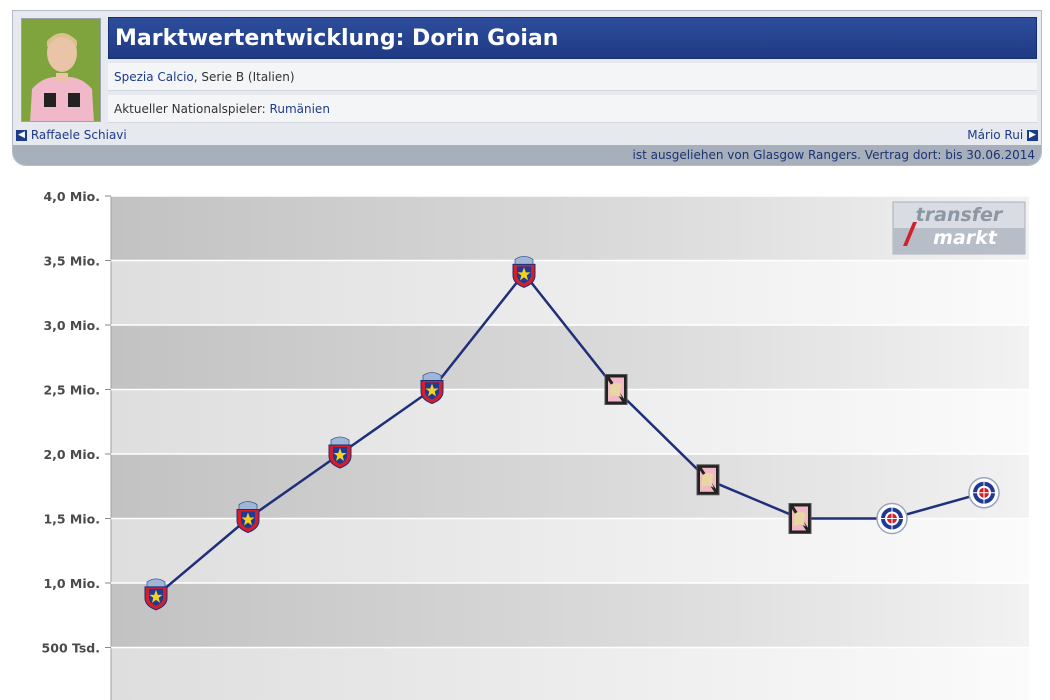 Image resolution: width=1050 pixels, height=700 pixels. Describe the element at coordinates (71, 648) in the screenshot. I see `y-tick-label: 500 Tsd.` at that location.